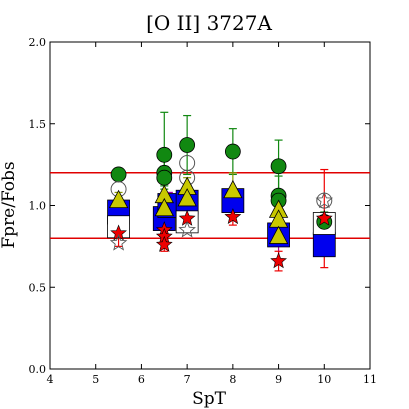  Describe the element at coordinates (141, 379) in the screenshot. I see `x-tick-label: 6` at that location.